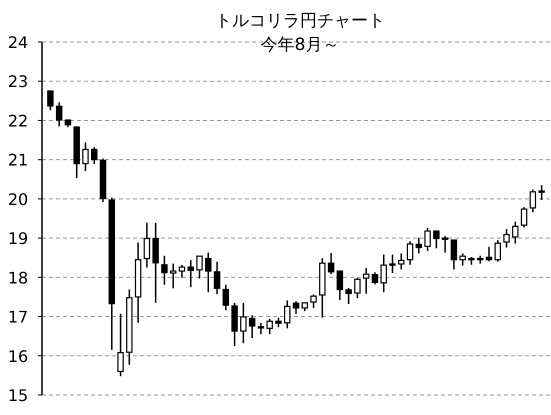 This screenshot has height=415, width=551. Describe the element at coordinates (300, 45) in the screenshot. I see `subtitle: 今年8月～` at that location.